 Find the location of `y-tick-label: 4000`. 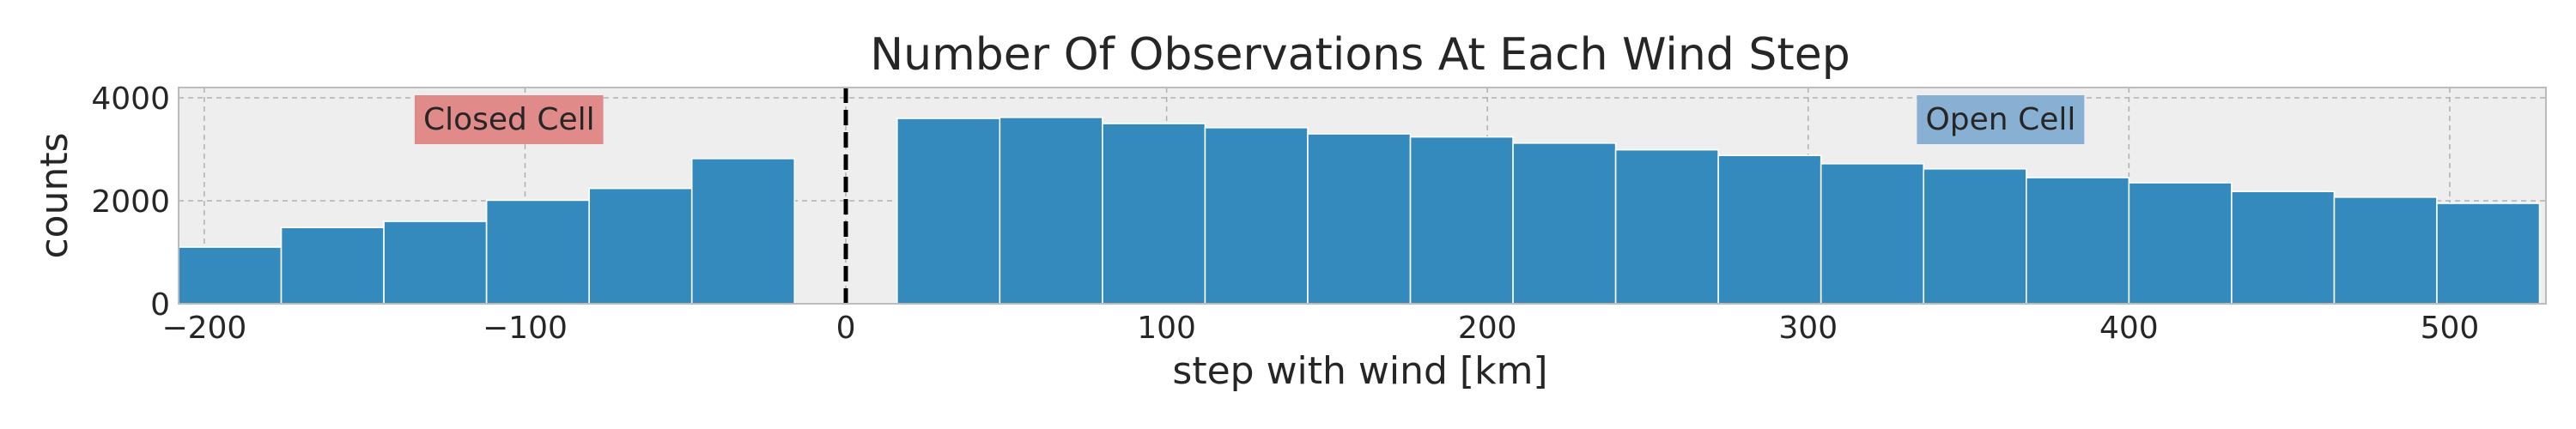

y-tick-label: 4000 is located at coordinates (130, 100).